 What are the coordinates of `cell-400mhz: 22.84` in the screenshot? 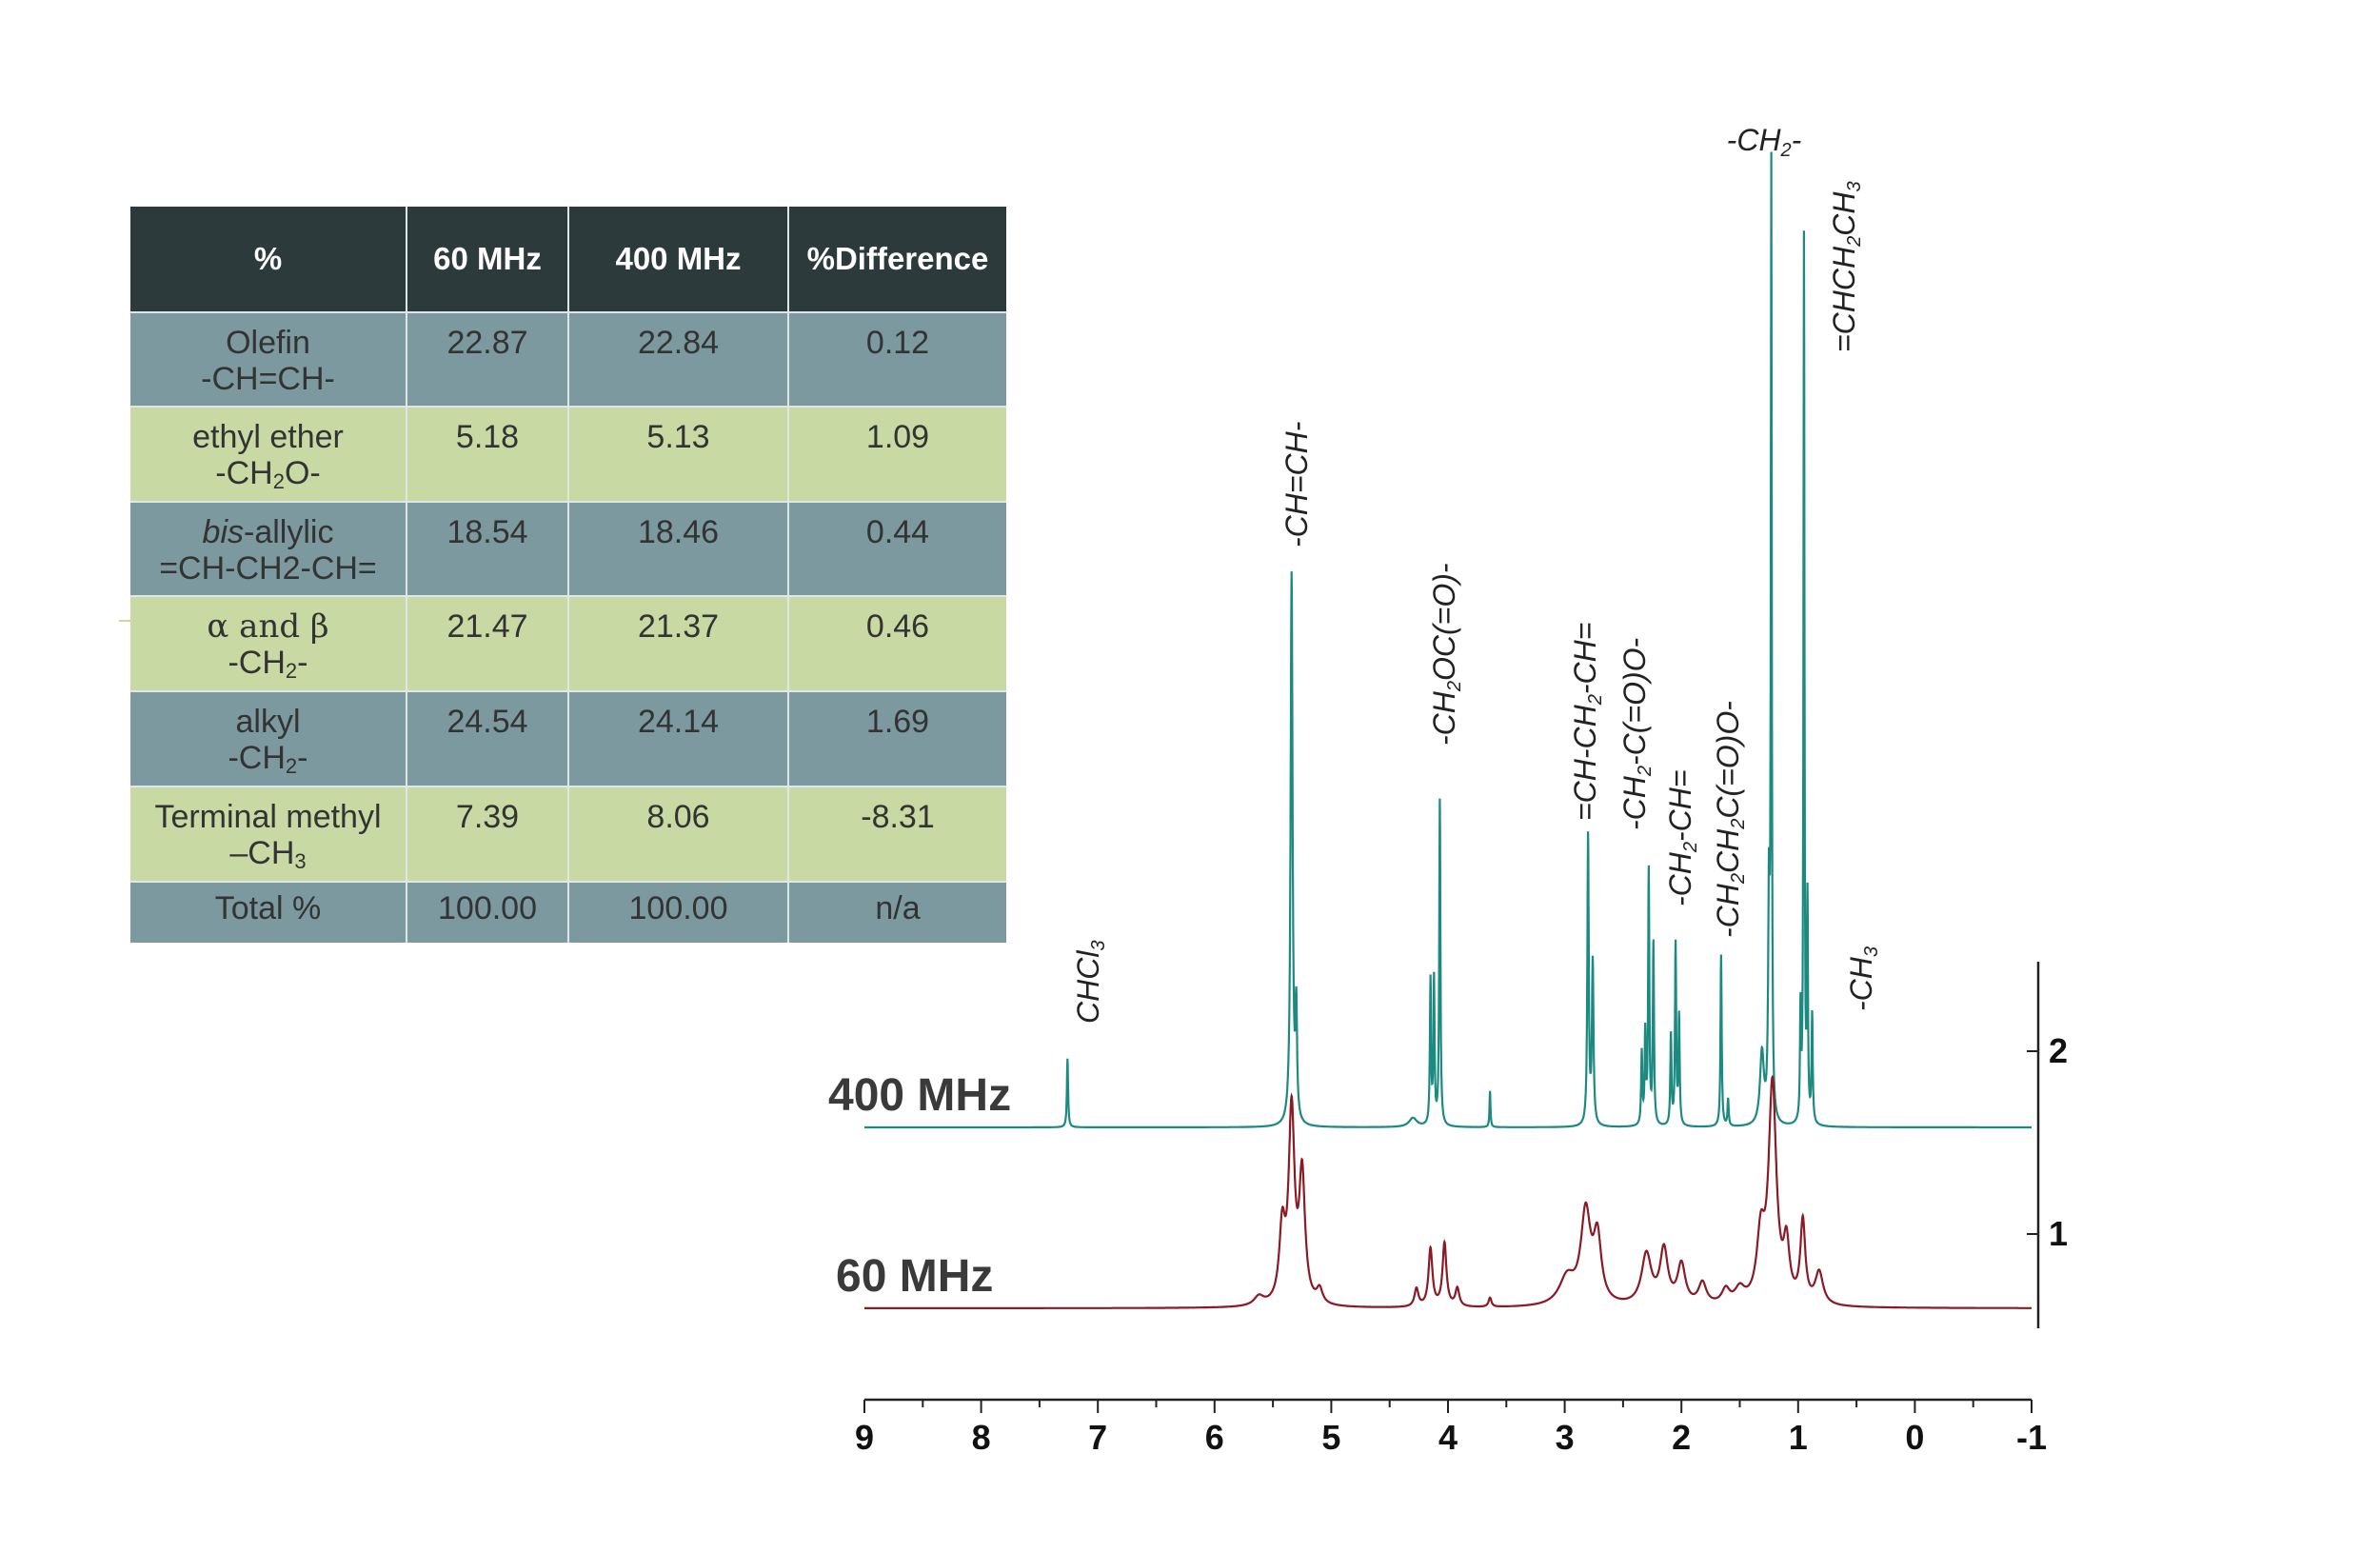 It's located at (678, 359).